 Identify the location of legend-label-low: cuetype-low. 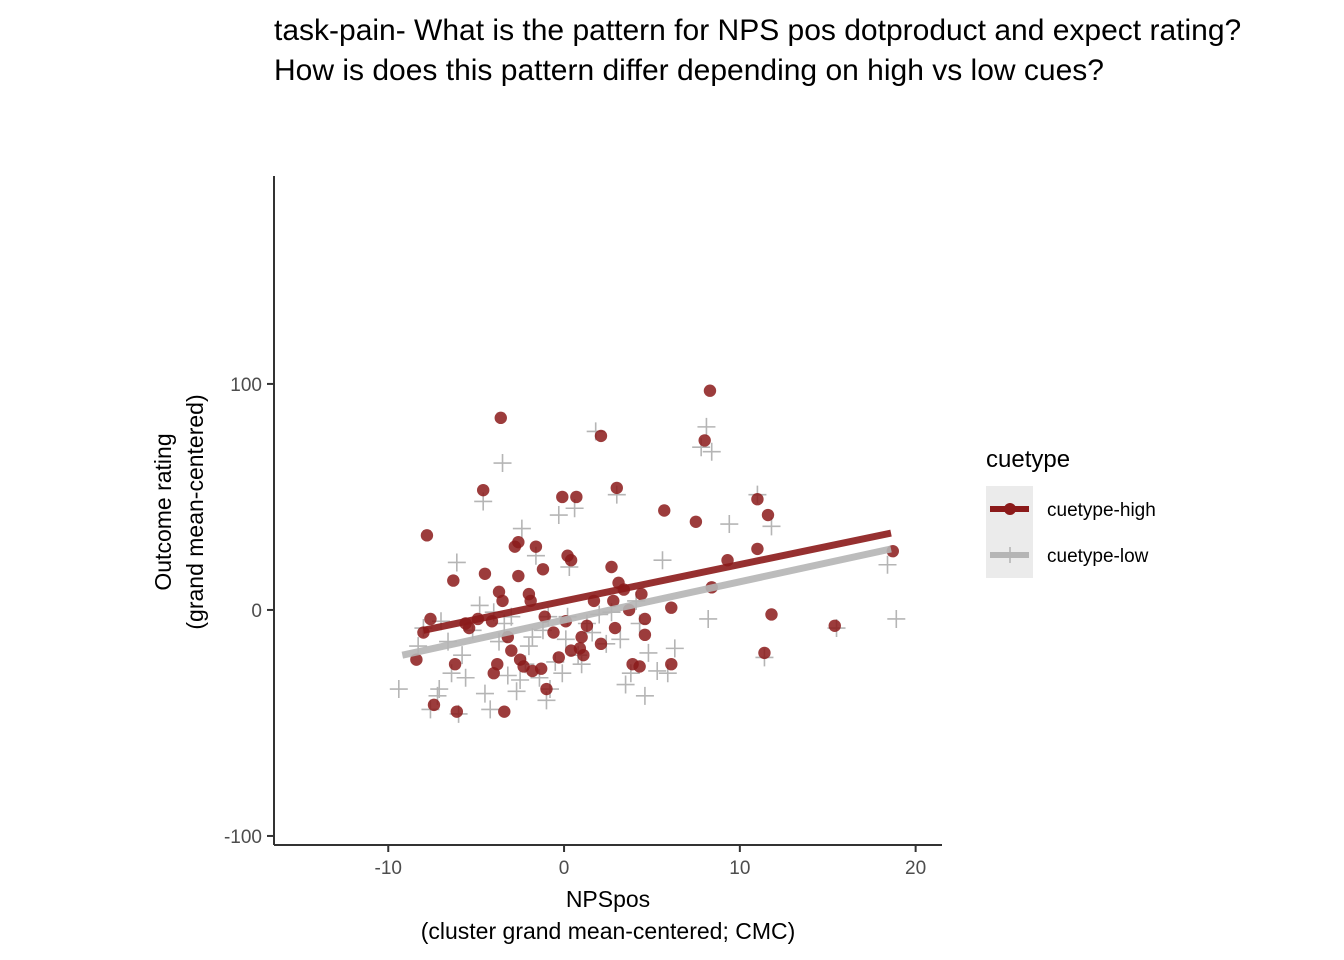
(1098, 556).